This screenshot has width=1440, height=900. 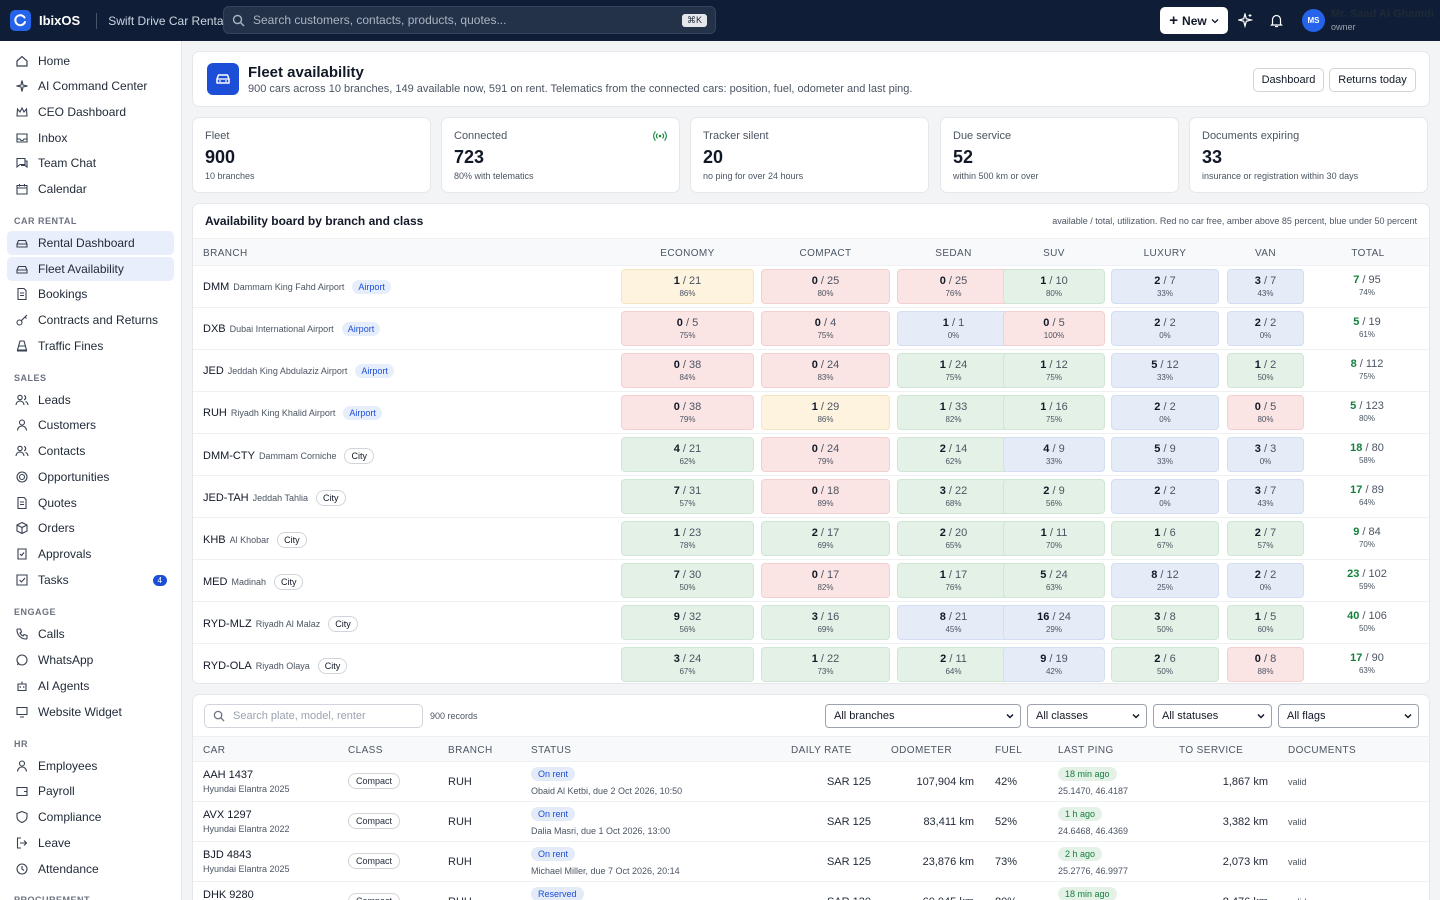 I want to click on availability-cell: 0 / 24 79%, so click(x=825, y=454).